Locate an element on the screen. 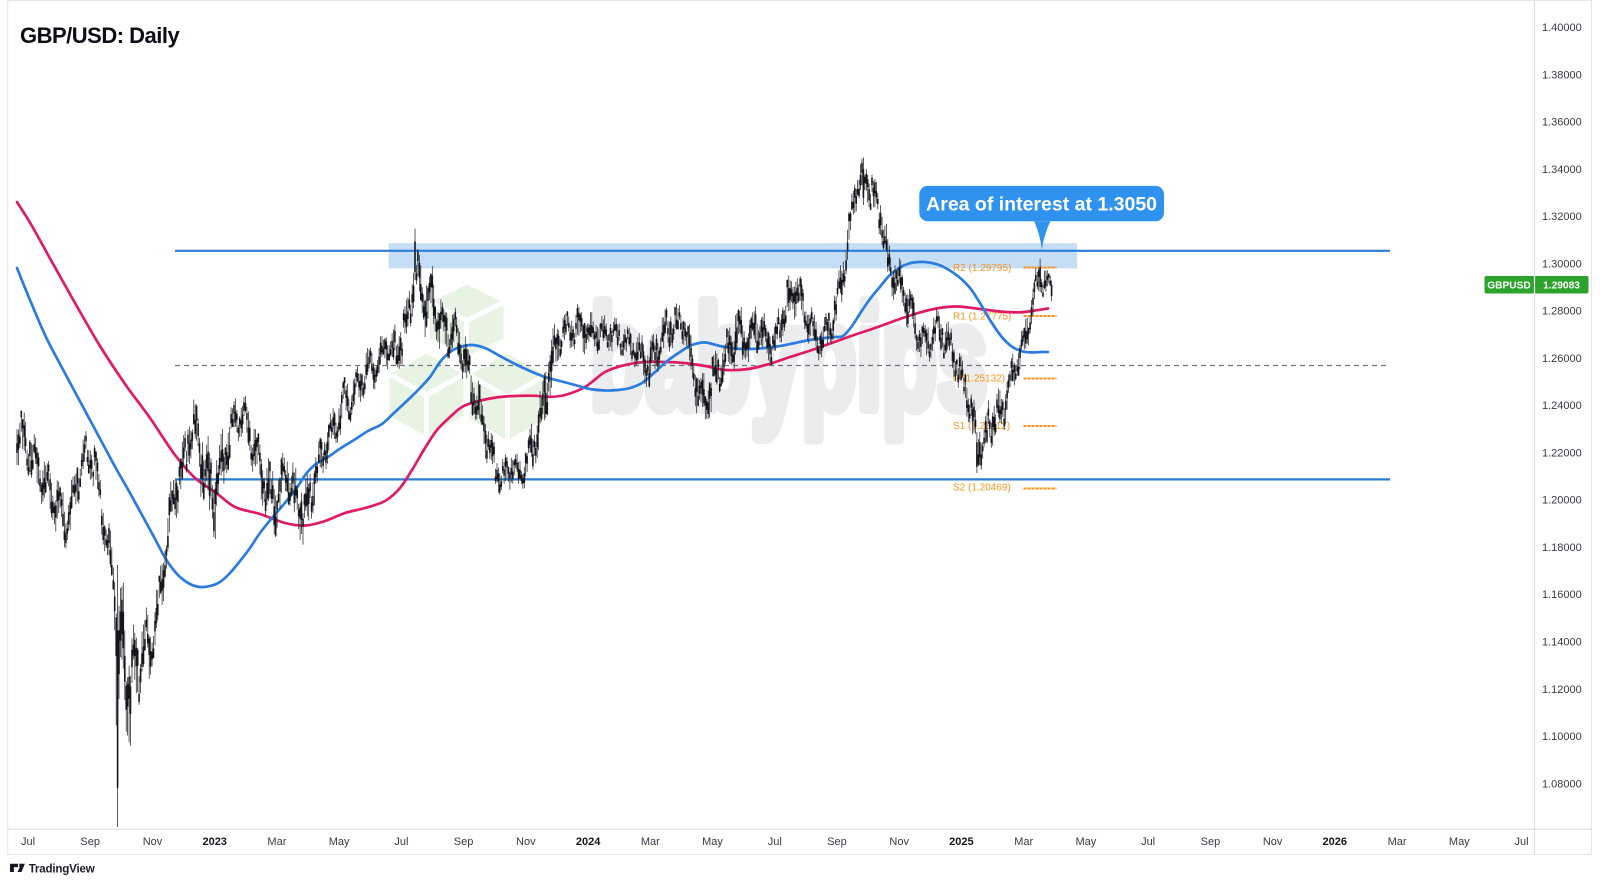 This screenshot has height=884, width=1600. svg-text: 1.20000 is located at coordinates (1562, 501).